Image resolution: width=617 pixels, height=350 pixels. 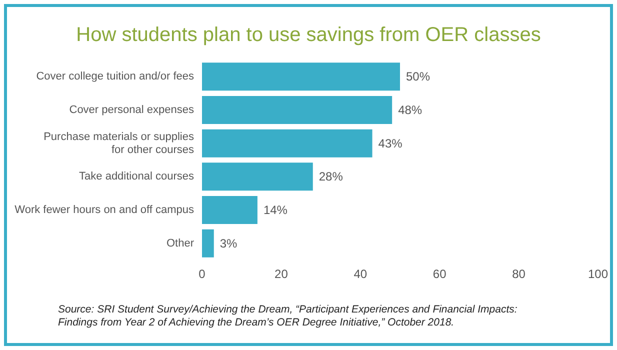 What do you see at coordinates (361, 274) in the screenshot?
I see `x-tick-label: 40` at bounding box center [361, 274].